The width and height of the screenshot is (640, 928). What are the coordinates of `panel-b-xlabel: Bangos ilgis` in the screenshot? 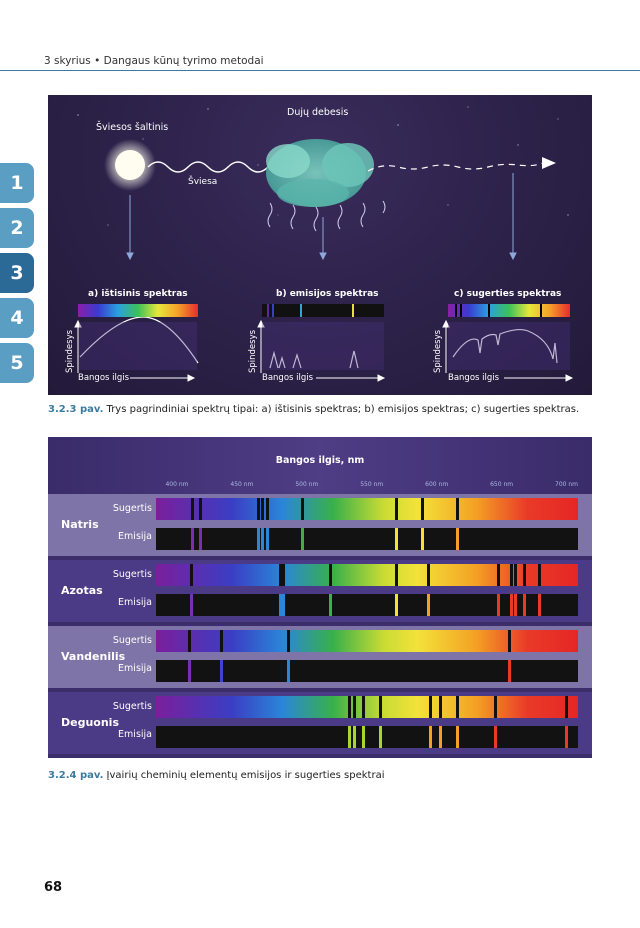 It's located at (288, 378).